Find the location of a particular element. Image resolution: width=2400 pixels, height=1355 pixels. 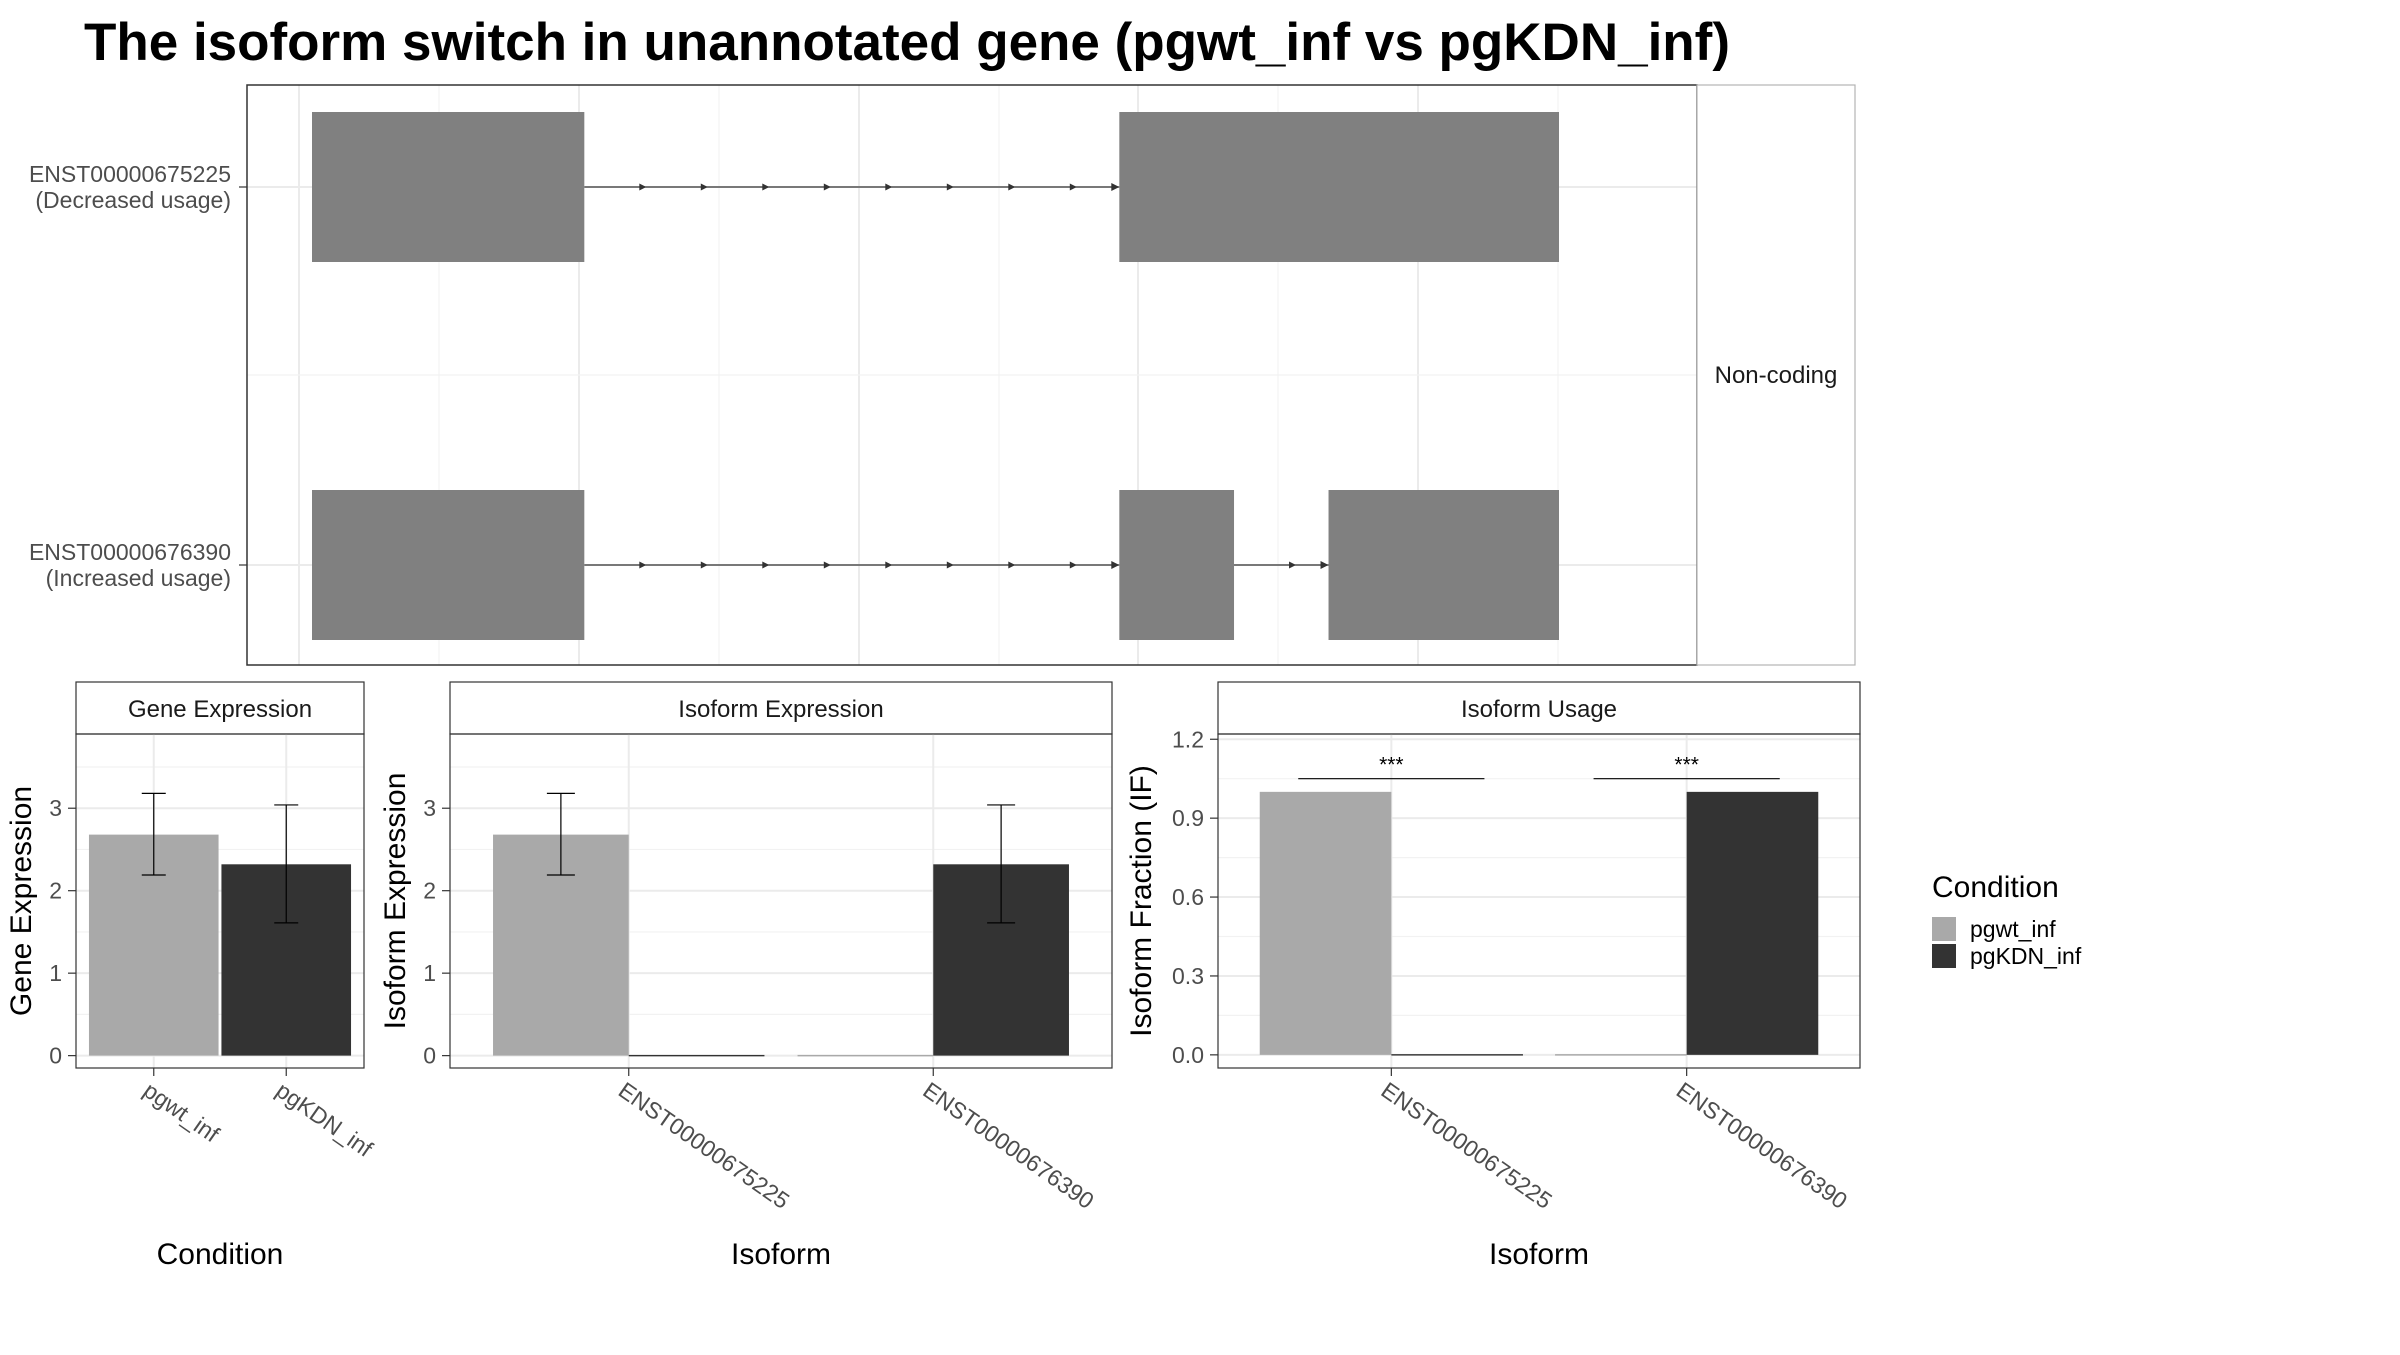

gene-y-tick-label: 2 is located at coordinates (55, 891).